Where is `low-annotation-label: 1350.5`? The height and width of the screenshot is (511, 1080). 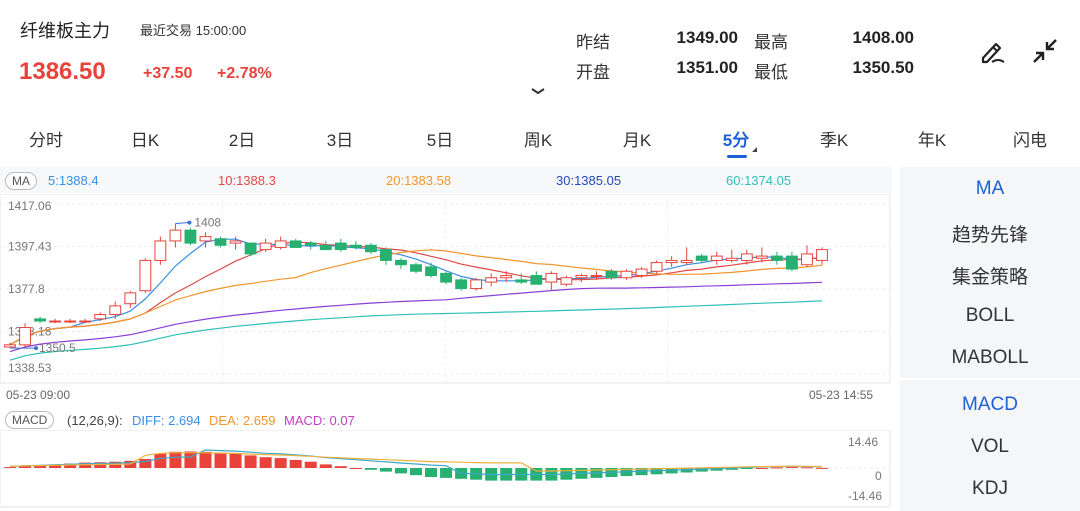
low-annotation-label: 1350.5 is located at coordinates (57, 348).